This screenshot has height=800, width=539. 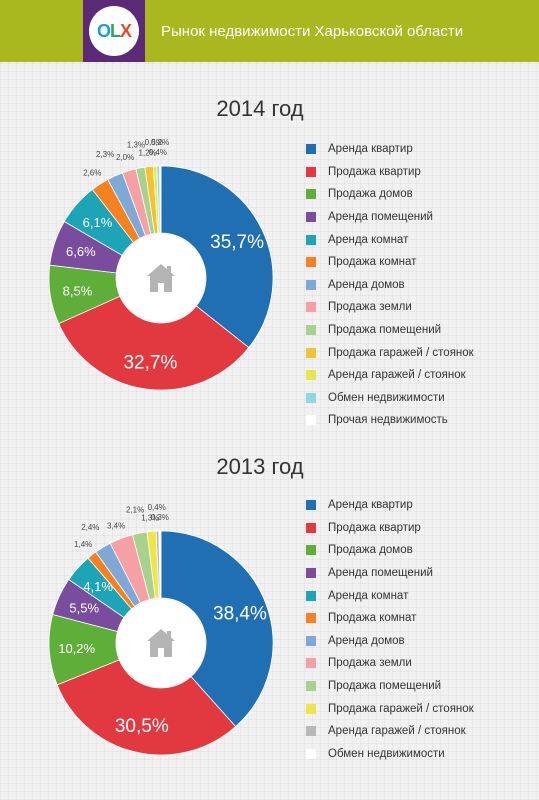 I want to click on logo-letter-x: X, so click(x=126, y=31).